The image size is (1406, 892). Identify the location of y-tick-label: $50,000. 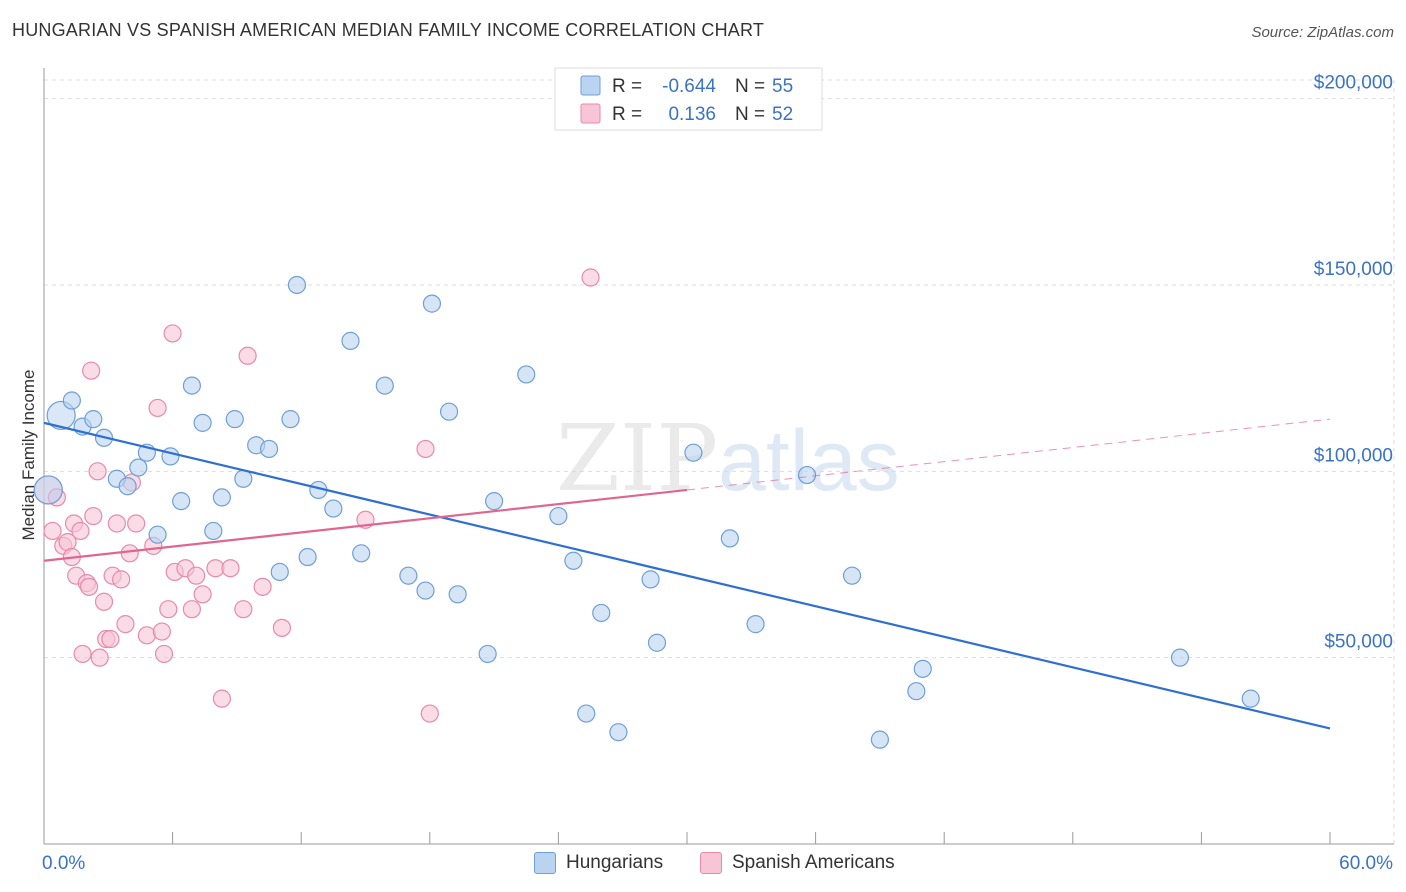
(1358, 642).